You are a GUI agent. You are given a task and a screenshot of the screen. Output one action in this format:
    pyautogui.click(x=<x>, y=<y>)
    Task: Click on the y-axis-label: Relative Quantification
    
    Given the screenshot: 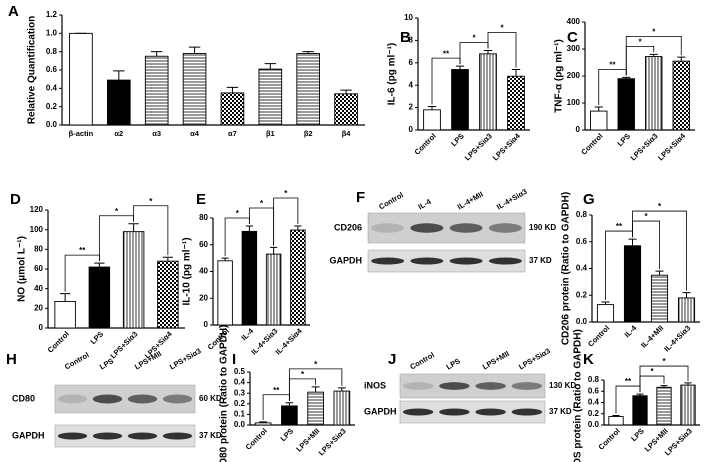 What is the action you would take?
    pyautogui.click(x=32, y=70)
    